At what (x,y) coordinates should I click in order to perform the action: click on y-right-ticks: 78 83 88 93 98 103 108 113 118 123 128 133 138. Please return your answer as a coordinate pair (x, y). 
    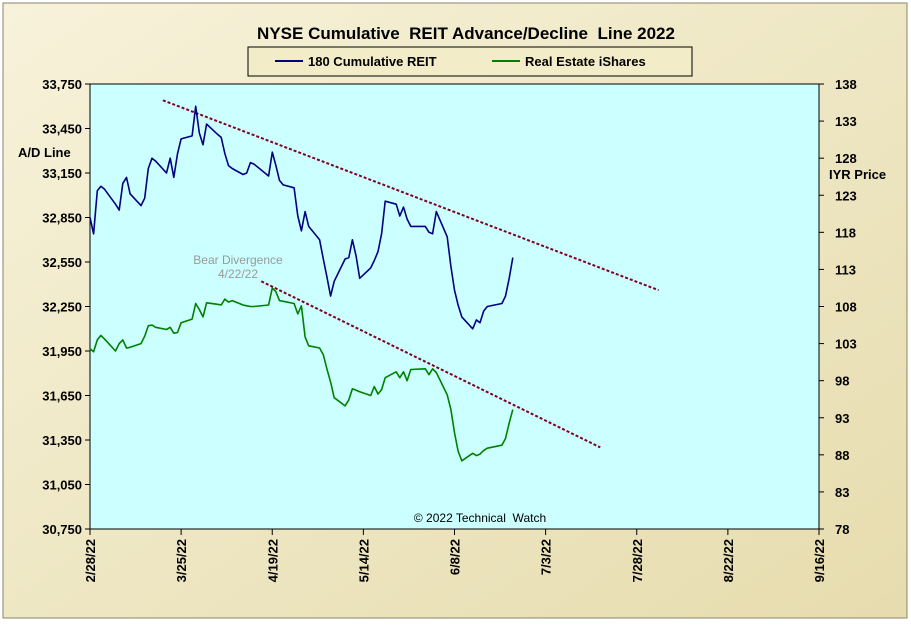
    Looking at the image, I should click on (838, 307).